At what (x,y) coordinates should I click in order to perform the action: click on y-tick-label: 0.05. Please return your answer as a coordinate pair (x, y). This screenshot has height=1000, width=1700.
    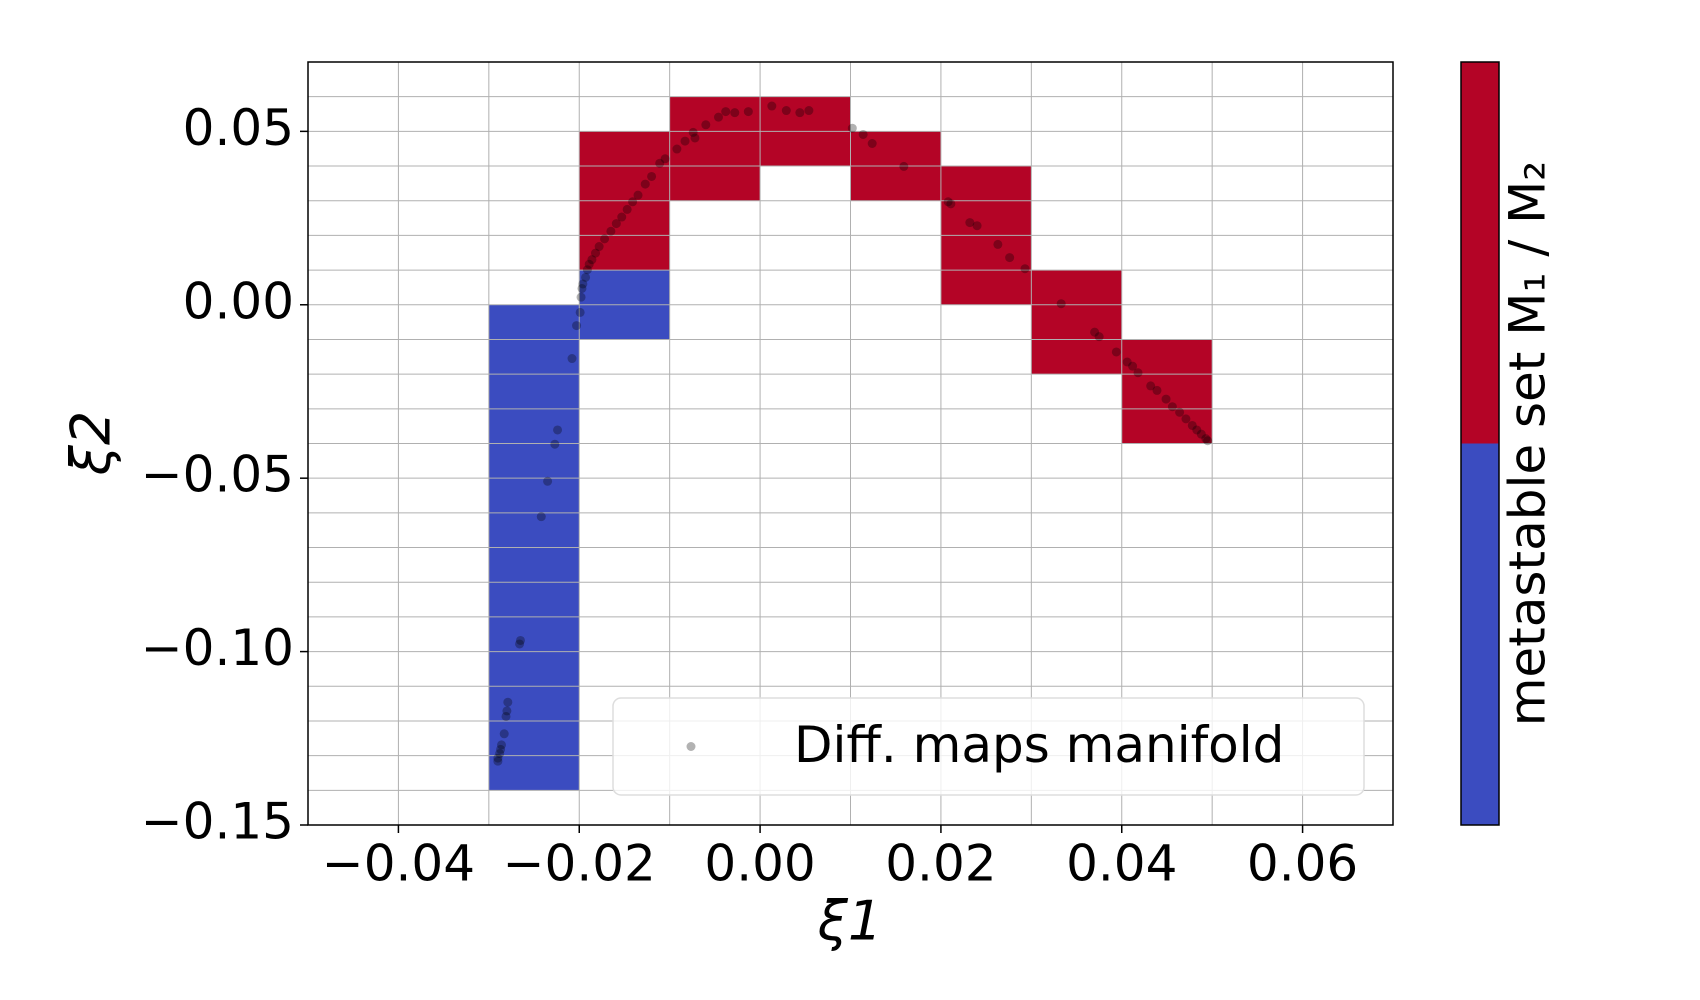
    Looking at the image, I should click on (238, 128).